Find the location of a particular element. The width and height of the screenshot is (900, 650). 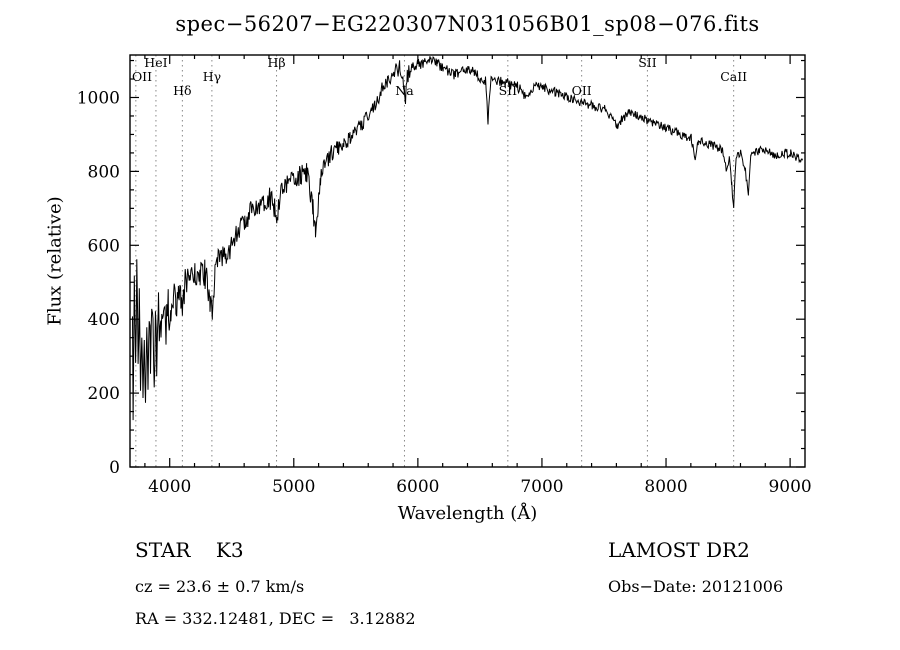

svg-text: 4000 is located at coordinates (169, 487).